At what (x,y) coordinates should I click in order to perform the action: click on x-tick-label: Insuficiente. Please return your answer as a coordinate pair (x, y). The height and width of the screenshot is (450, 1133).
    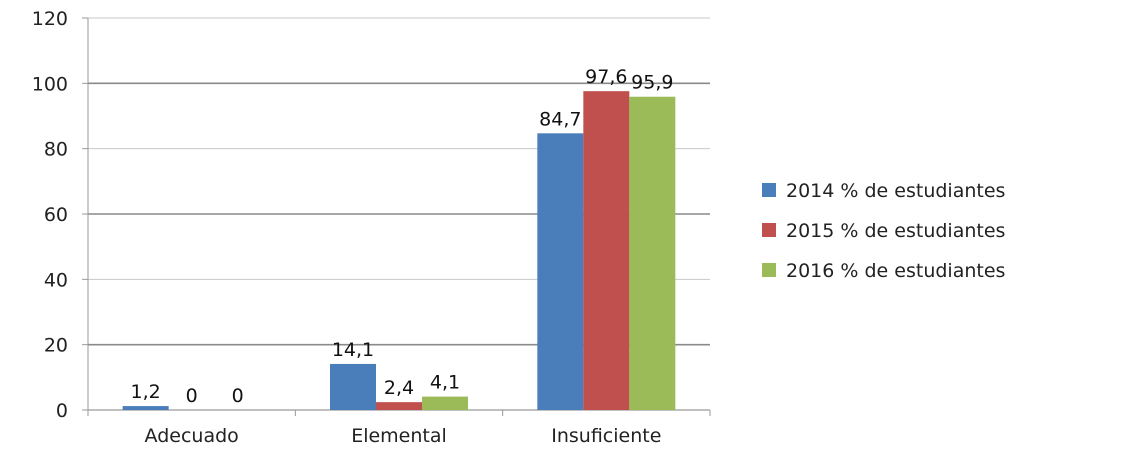
    Looking at the image, I should click on (606, 436).